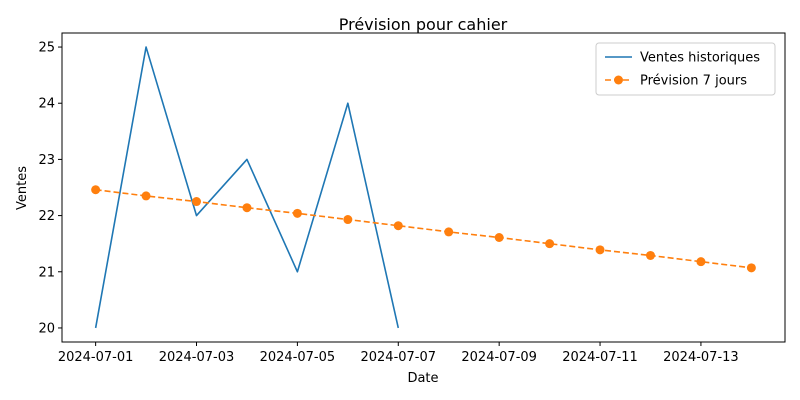  Describe the element at coordinates (423, 24) in the screenshot. I see `chart-title: Prévision pour cahier` at that location.